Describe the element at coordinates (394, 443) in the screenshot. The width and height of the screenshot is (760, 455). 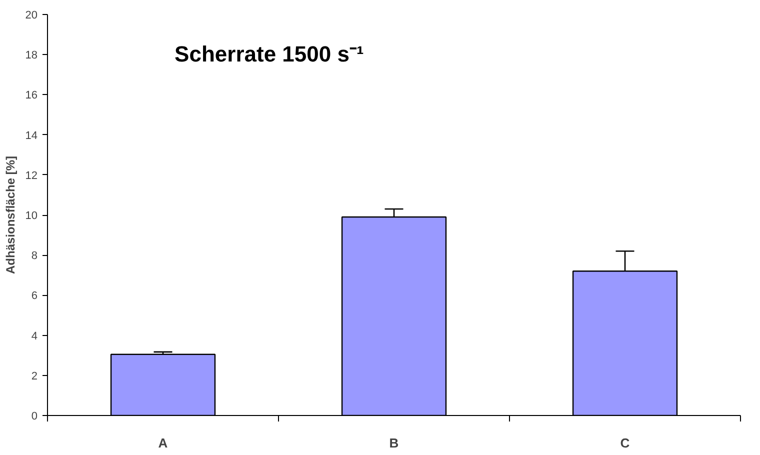
I see `x-tick-label: B` at that location.